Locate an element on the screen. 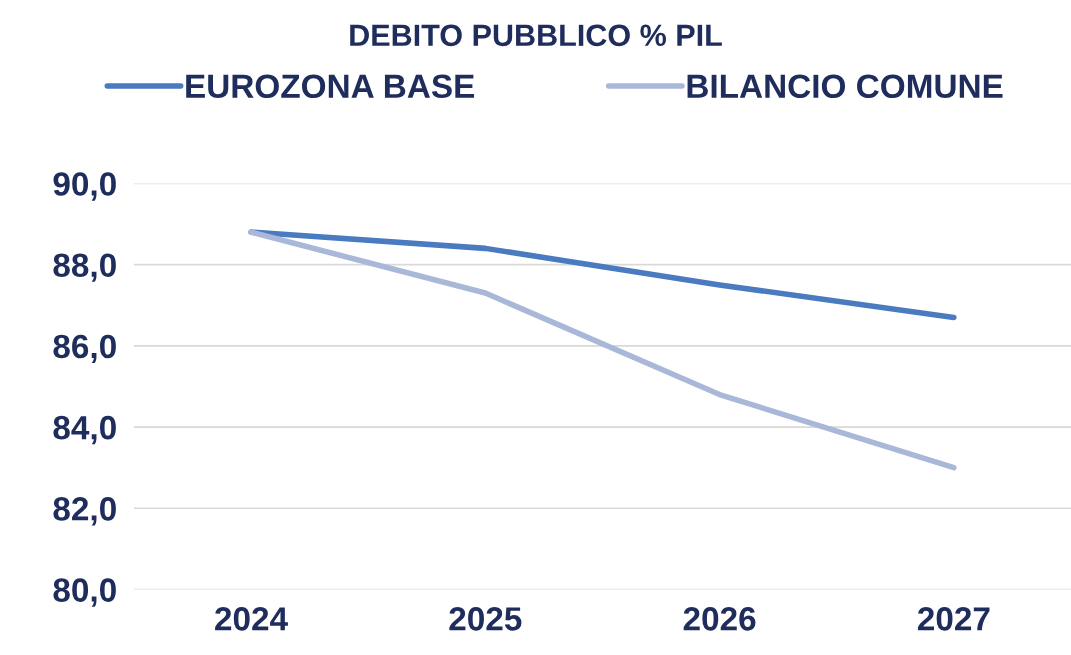 This screenshot has width=1071, height=655. y-tick-label: 80,0 is located at coordinates (84, 592).